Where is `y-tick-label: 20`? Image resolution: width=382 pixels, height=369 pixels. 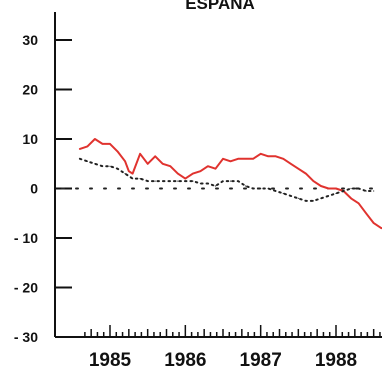 y-tick-label: 20 is located at coordinates (30, 90).